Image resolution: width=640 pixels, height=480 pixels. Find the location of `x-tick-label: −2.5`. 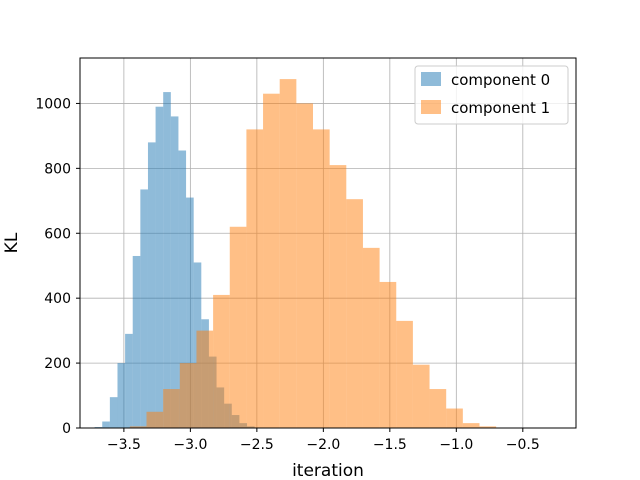

x-tick-label: −2.5 is located at coordinates (257, 445).